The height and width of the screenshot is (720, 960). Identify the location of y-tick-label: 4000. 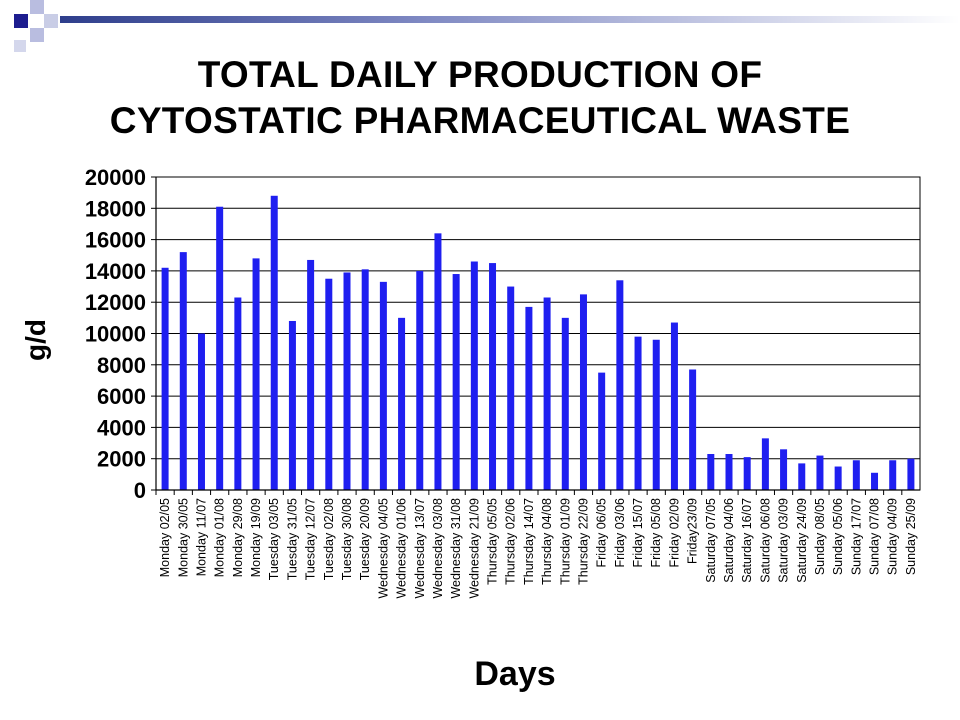
(121, 427).